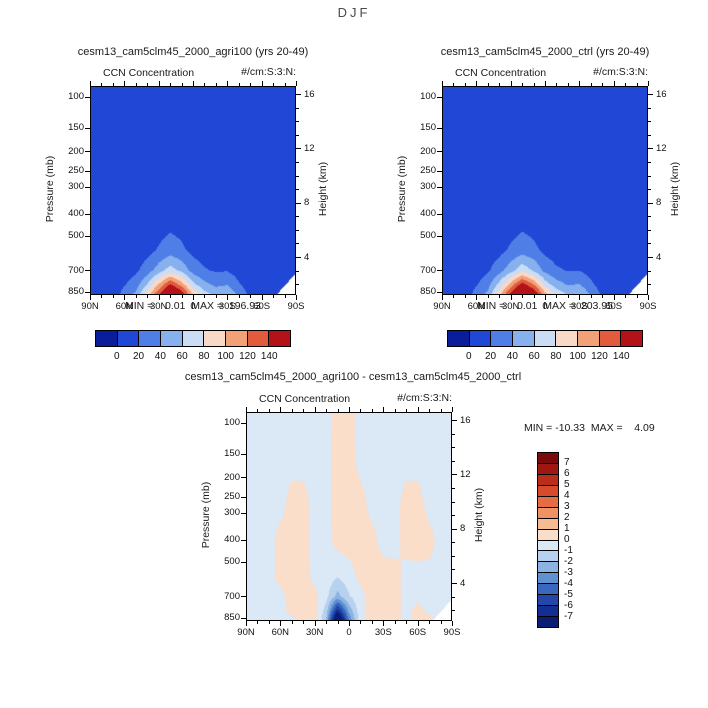 This screenshot has height=708, width=708. Describe the element at coordinates (568, 572) in the screenshot. I see `colorbar-tick-label: -3` at that location.